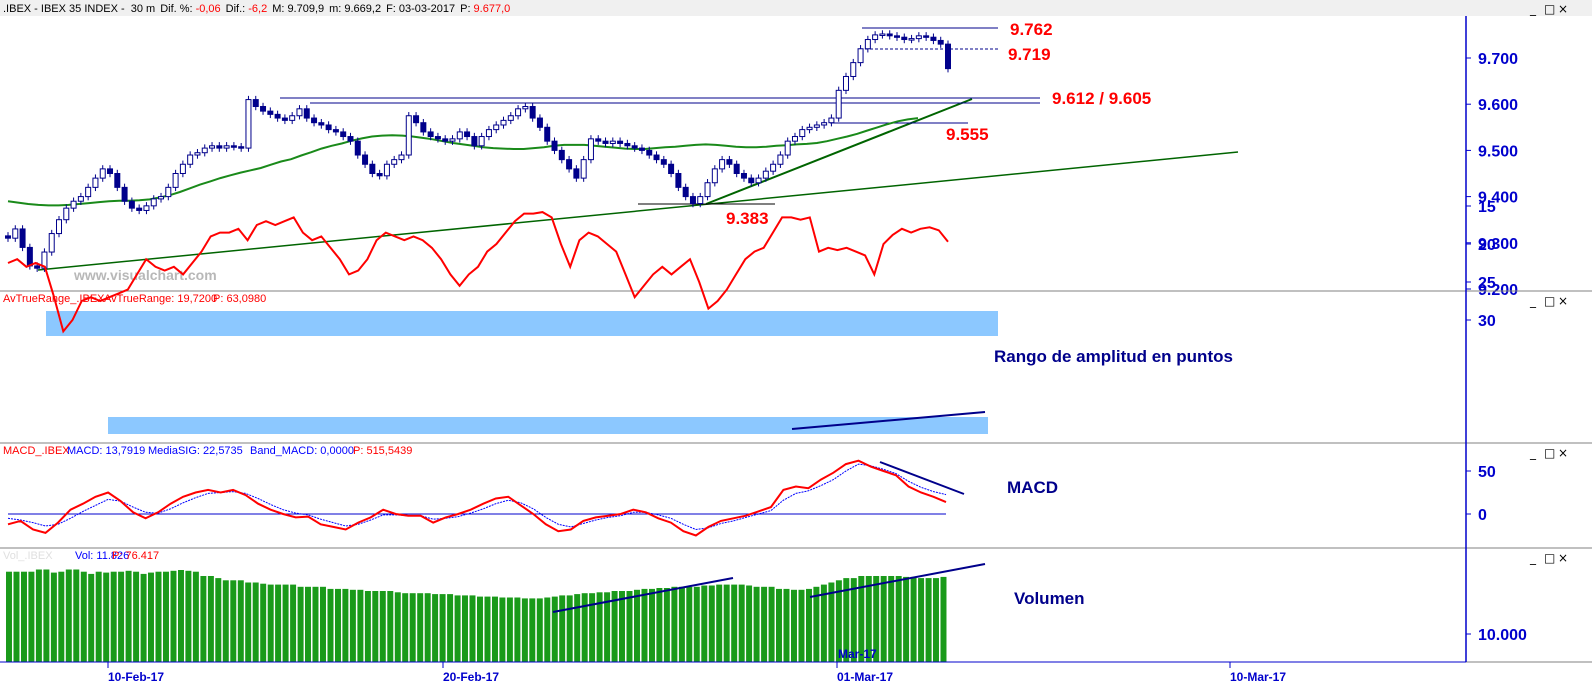  What do you see at coordinates (143, 9) in the screenshot?
I see `header-timeframe: 30 m` at bounding box center [143, 9].